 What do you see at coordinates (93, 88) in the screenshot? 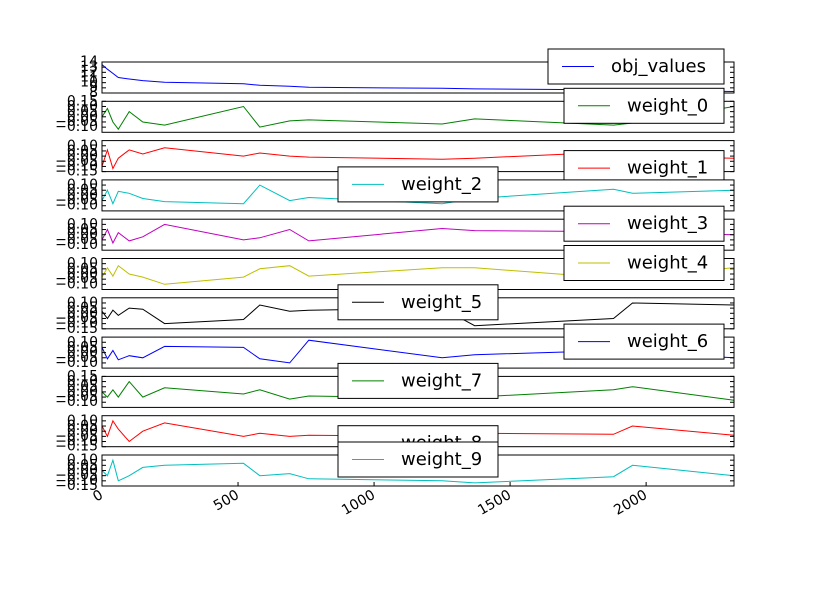
I see `y-tick-label: 9` at bounding box center [93, 88].